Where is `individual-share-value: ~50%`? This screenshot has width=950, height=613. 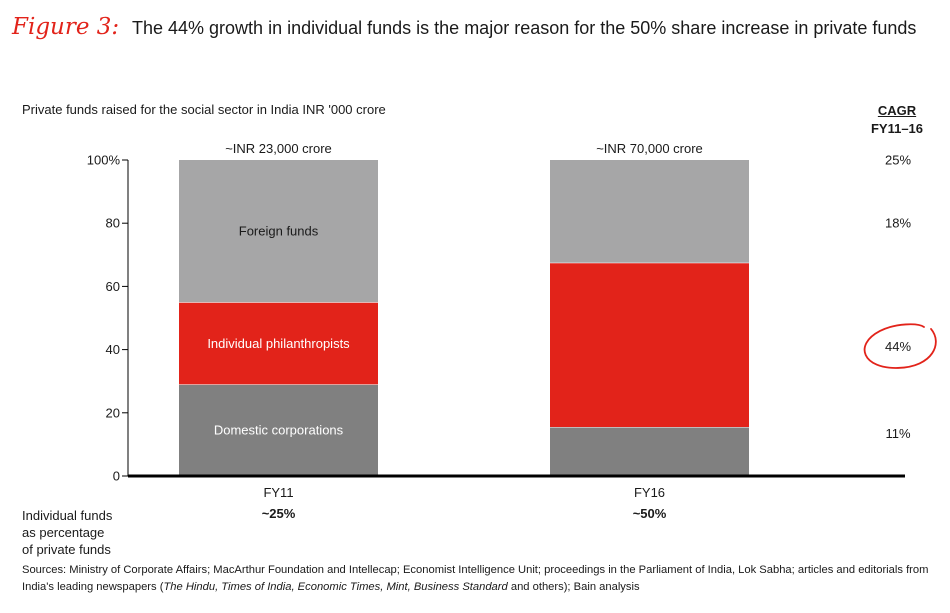 individual-share-value: ~50% is located at coordinates (650, 513).